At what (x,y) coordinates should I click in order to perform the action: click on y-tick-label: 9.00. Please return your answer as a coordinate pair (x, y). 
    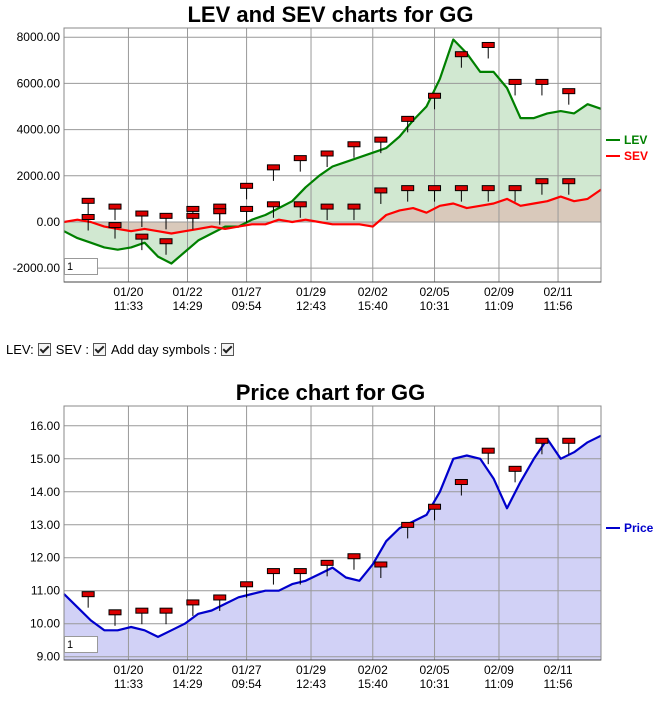
    Looking at the image, I should click on (49, 657).